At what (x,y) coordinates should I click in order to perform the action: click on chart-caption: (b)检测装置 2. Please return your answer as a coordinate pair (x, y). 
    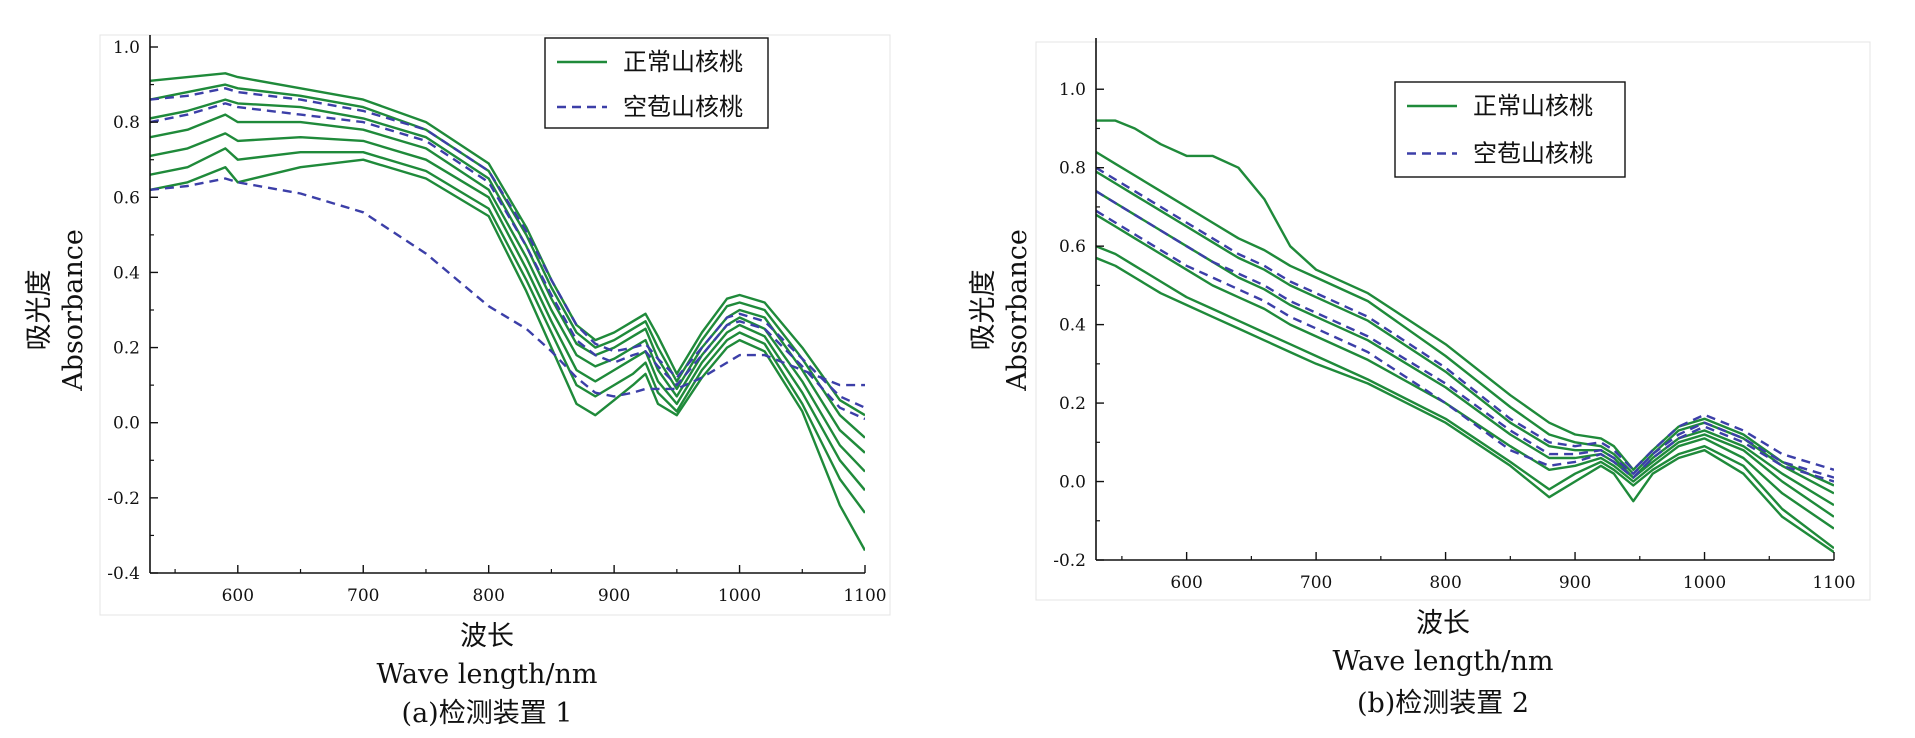
    Looking at the image, I should click on (1443, 703).